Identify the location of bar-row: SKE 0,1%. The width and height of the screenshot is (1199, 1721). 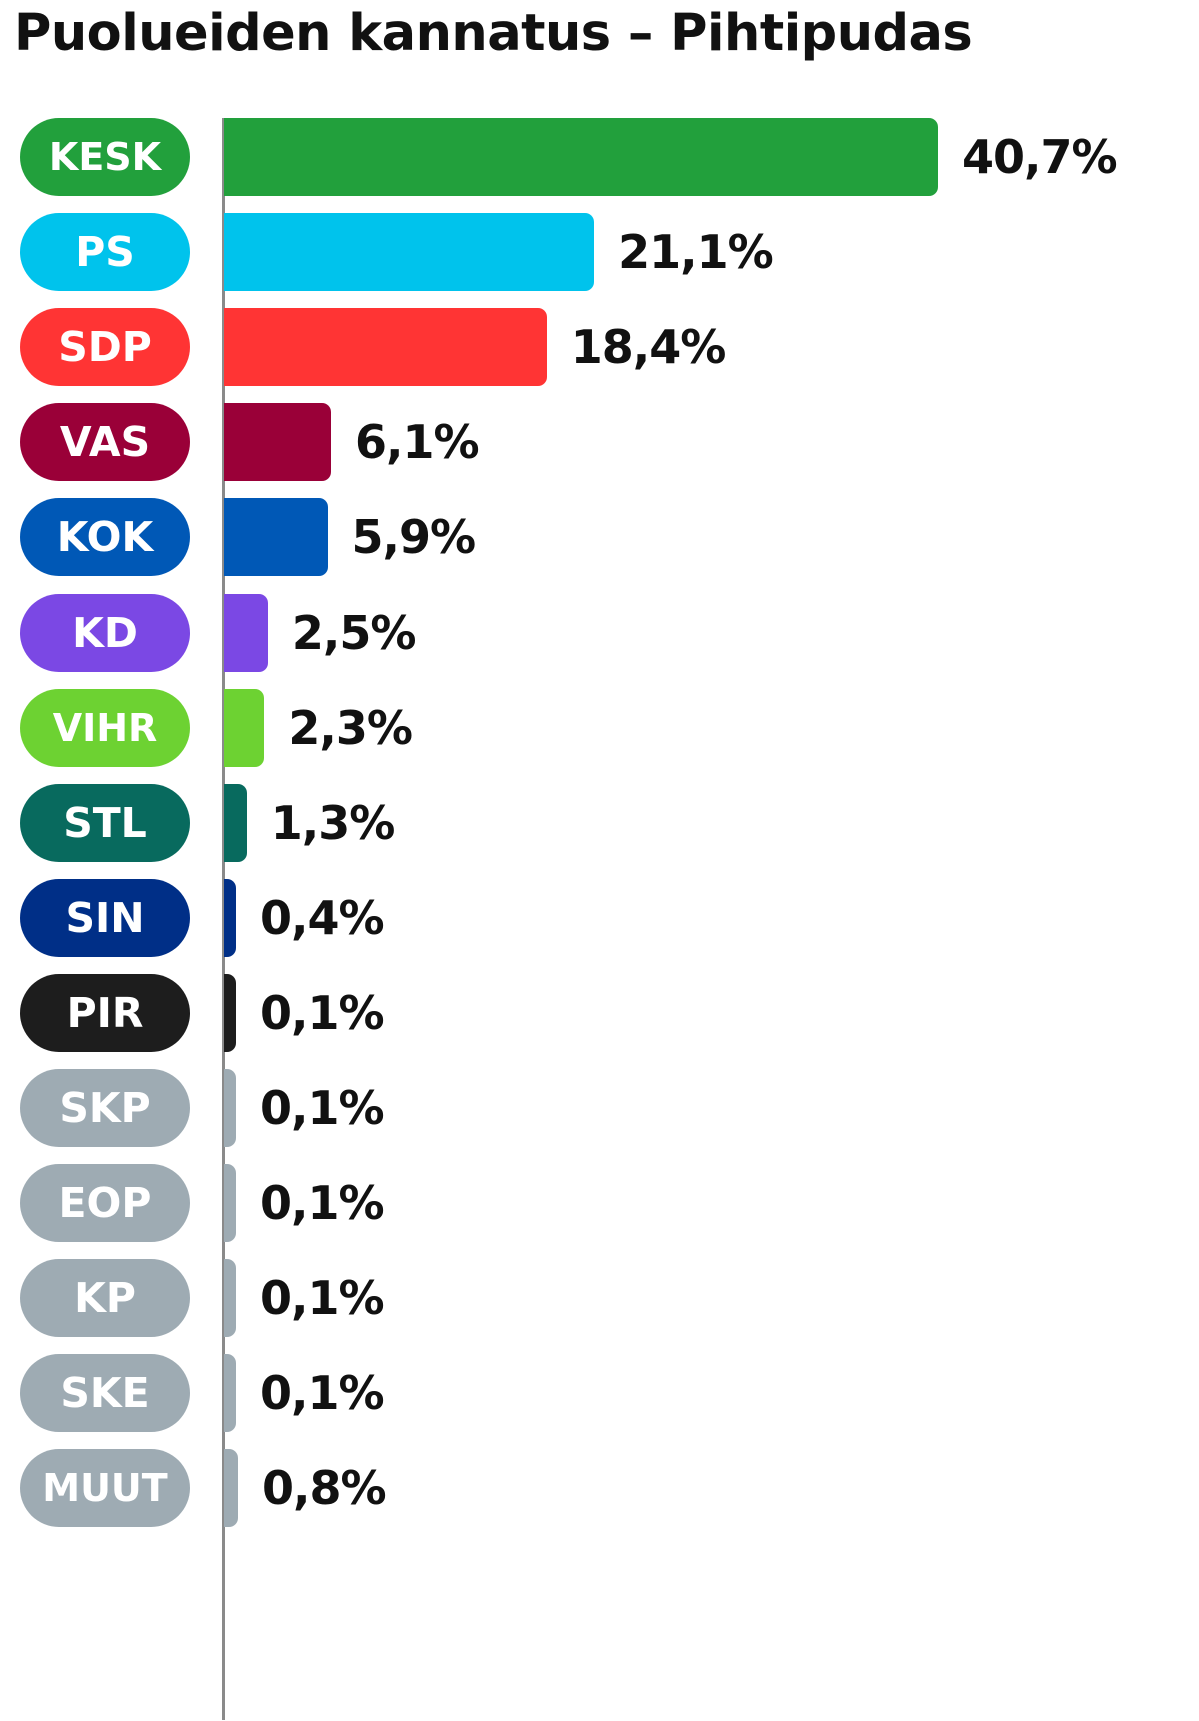
(599, 1394).